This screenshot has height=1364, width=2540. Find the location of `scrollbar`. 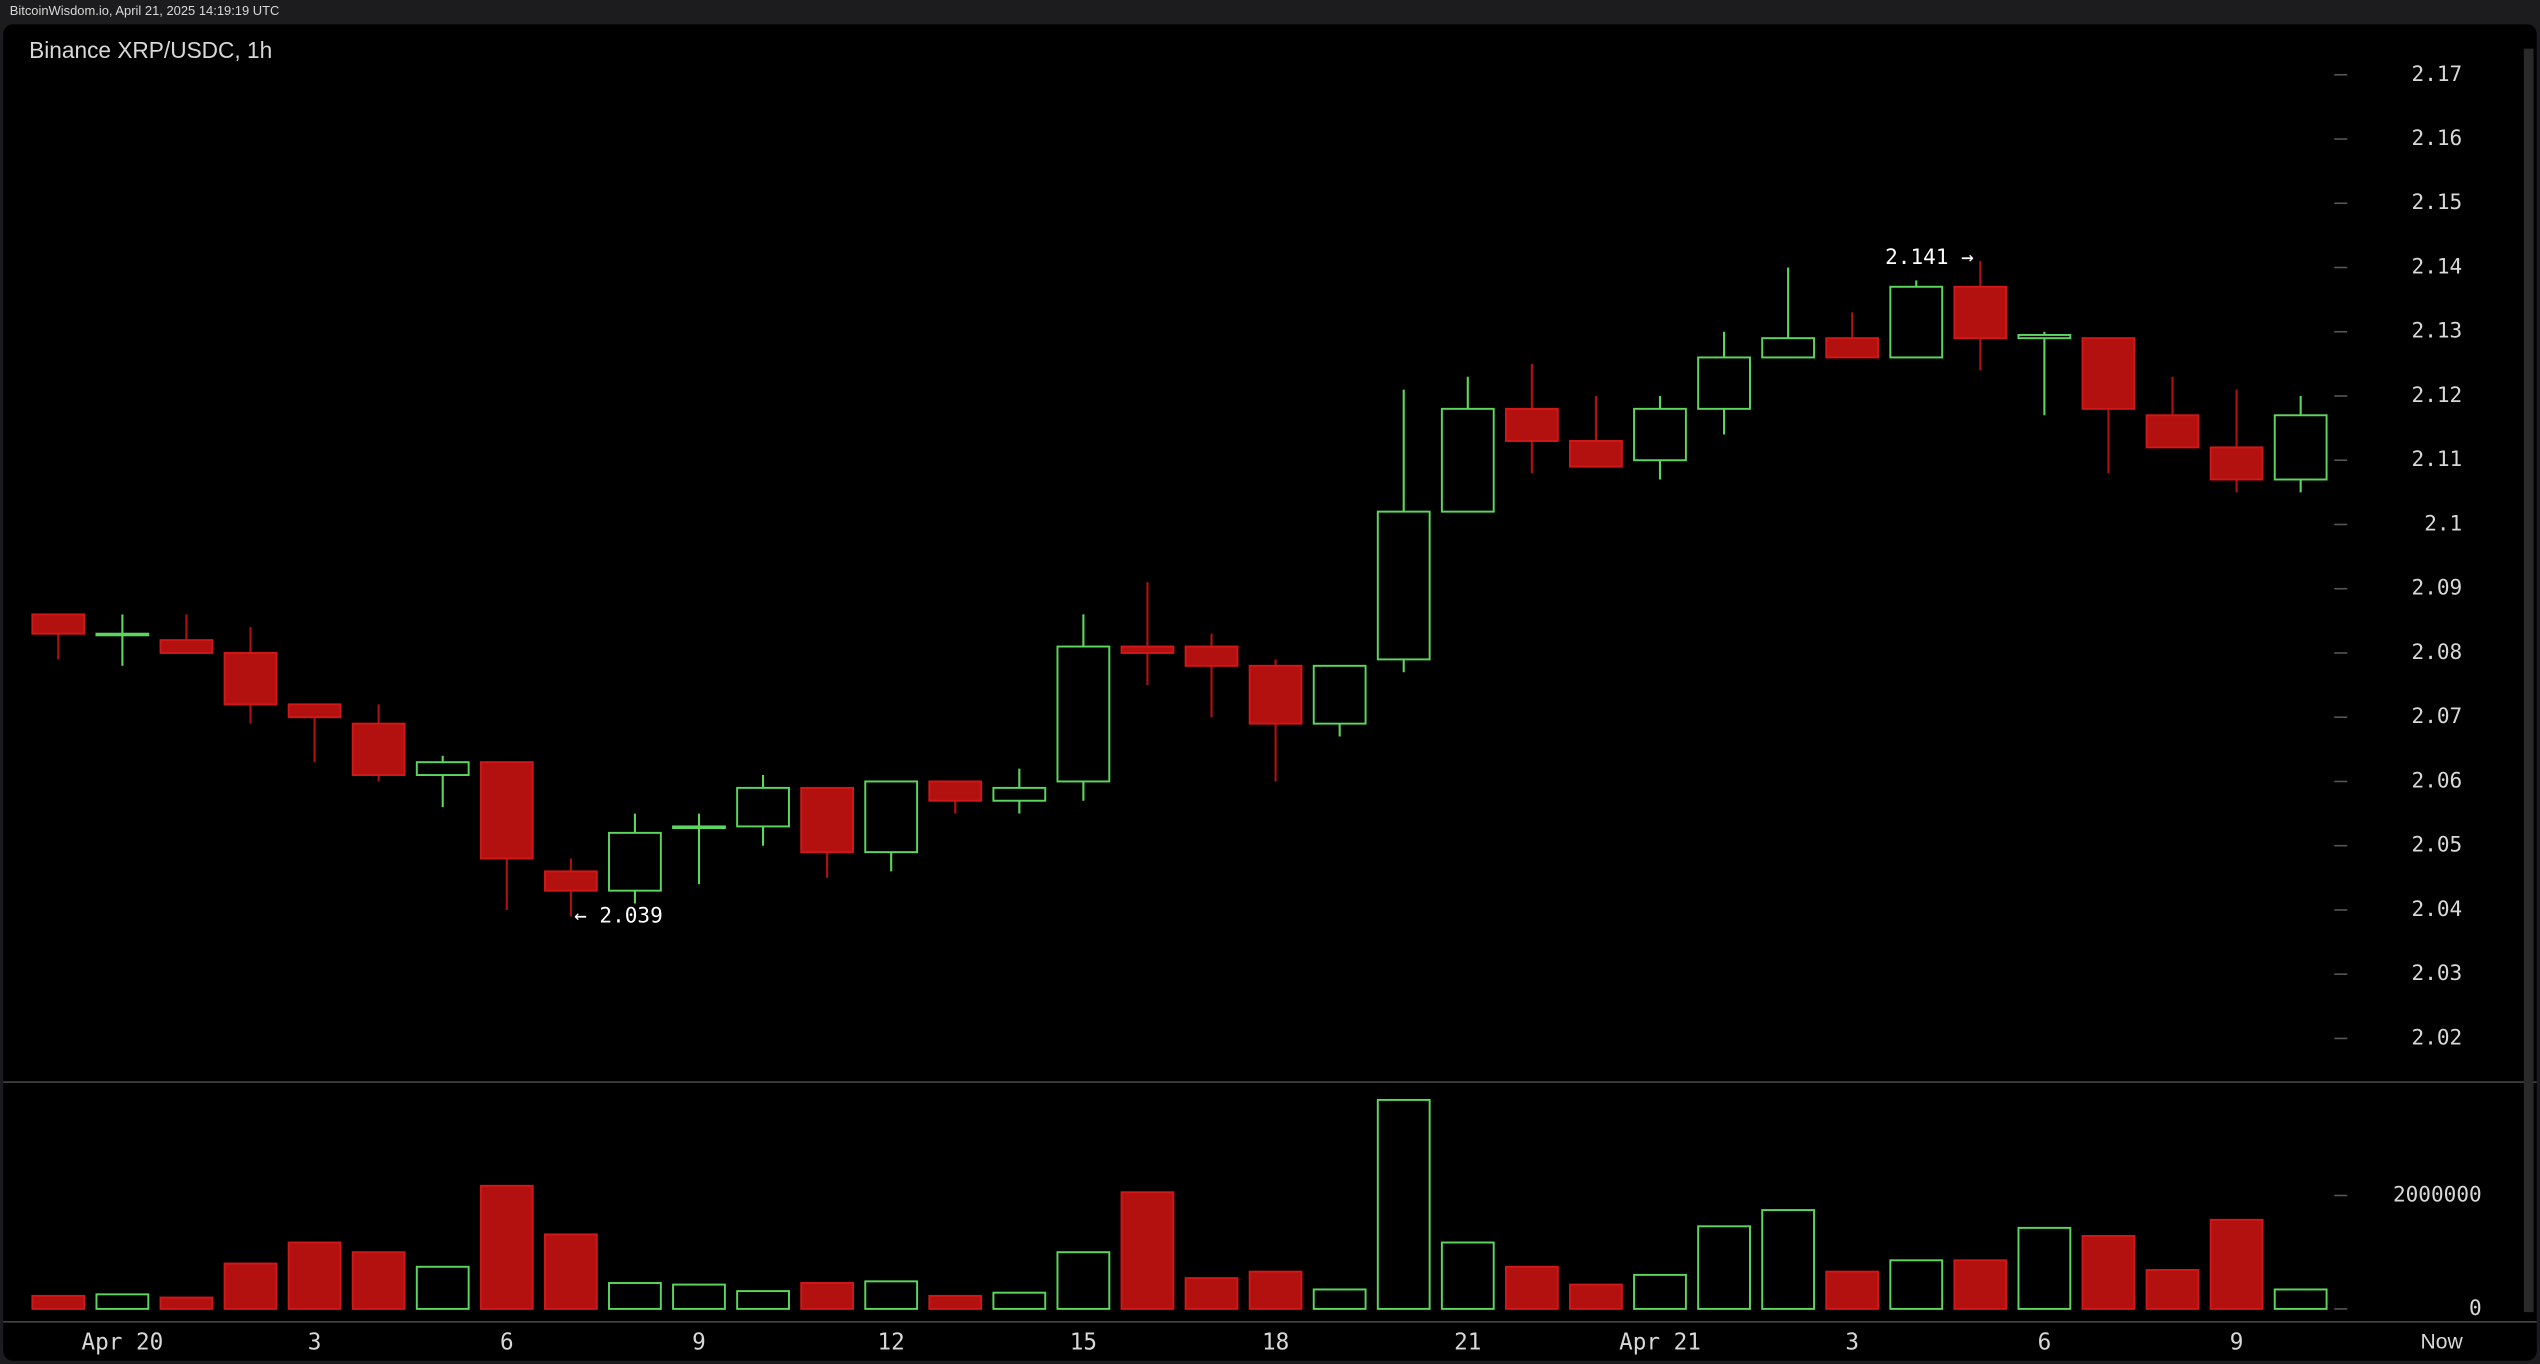

scrollbar is located at coordinates (2528, 680).